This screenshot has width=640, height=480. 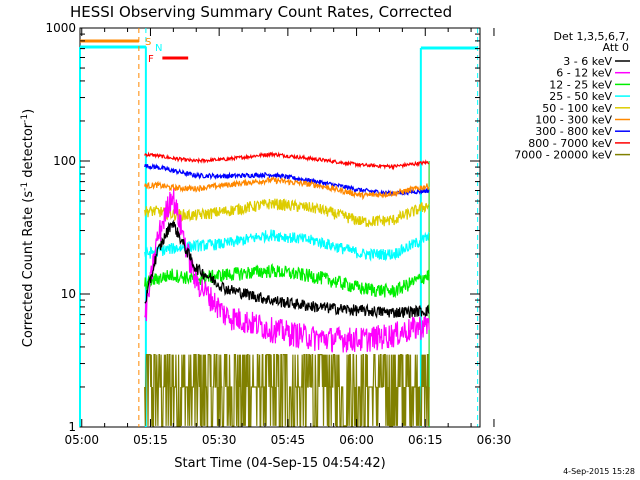 I want to click on legend-label: 7000 - 20000 keV, so click(x=563, y=155).